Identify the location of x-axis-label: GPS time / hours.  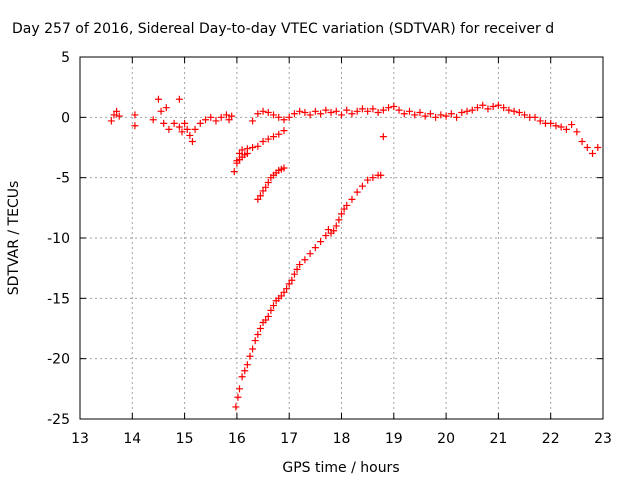
(340, 468).